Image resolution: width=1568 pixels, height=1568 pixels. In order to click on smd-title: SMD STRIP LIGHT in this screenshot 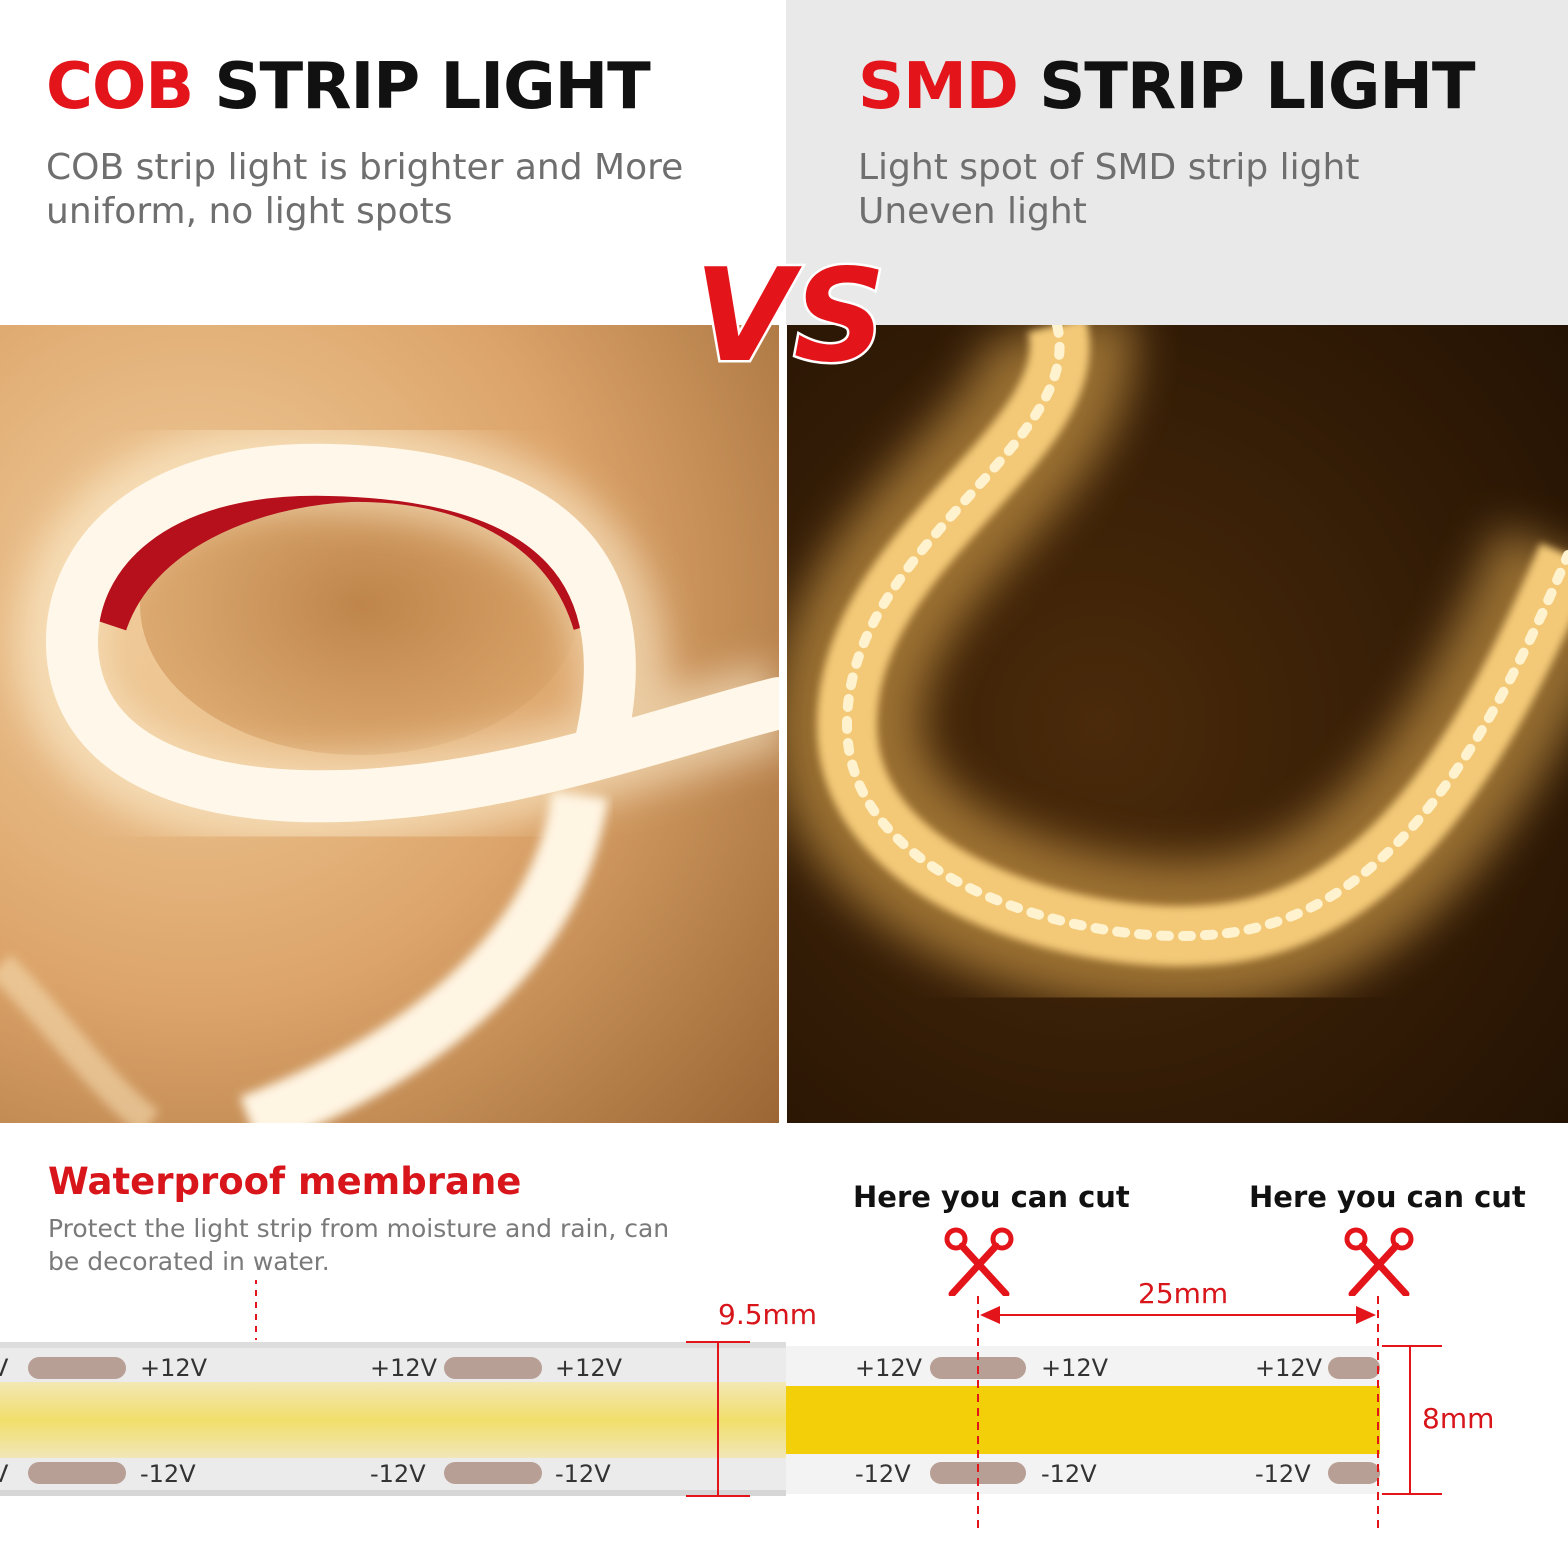, I will do `click(1167, 87)`.